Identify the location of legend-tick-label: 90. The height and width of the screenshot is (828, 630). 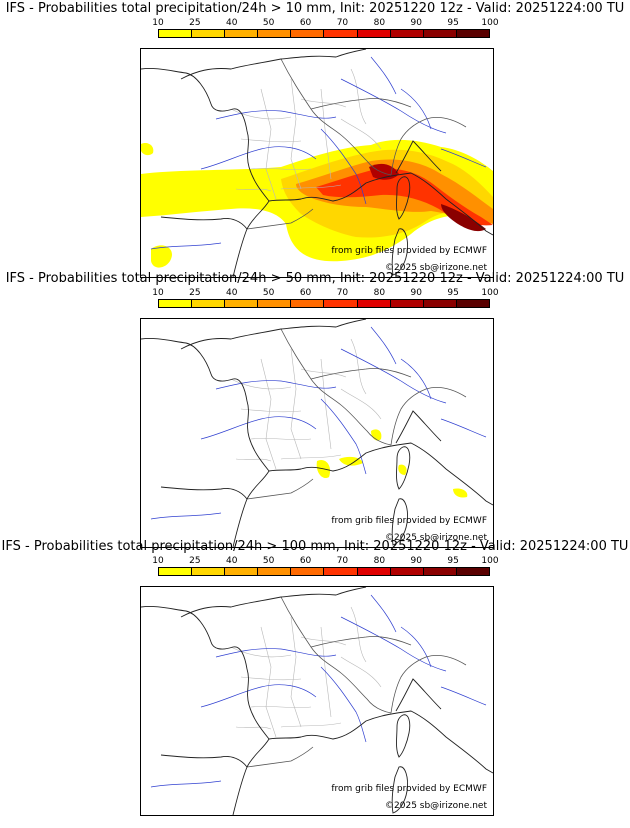
(416, 23).